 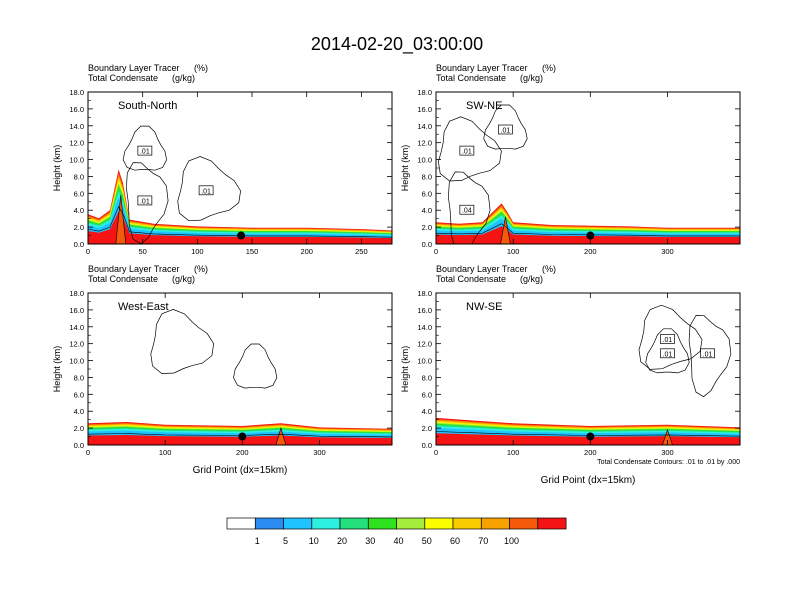 I want to click on panel-title: South-North, so click(x=147, y=106).